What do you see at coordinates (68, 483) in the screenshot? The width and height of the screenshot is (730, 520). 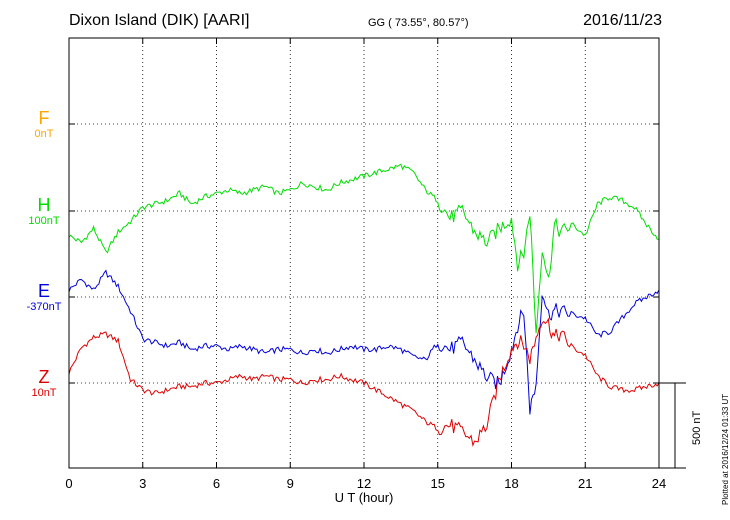 I see `x-tick-label: 0` at bounding box center [68, 483].